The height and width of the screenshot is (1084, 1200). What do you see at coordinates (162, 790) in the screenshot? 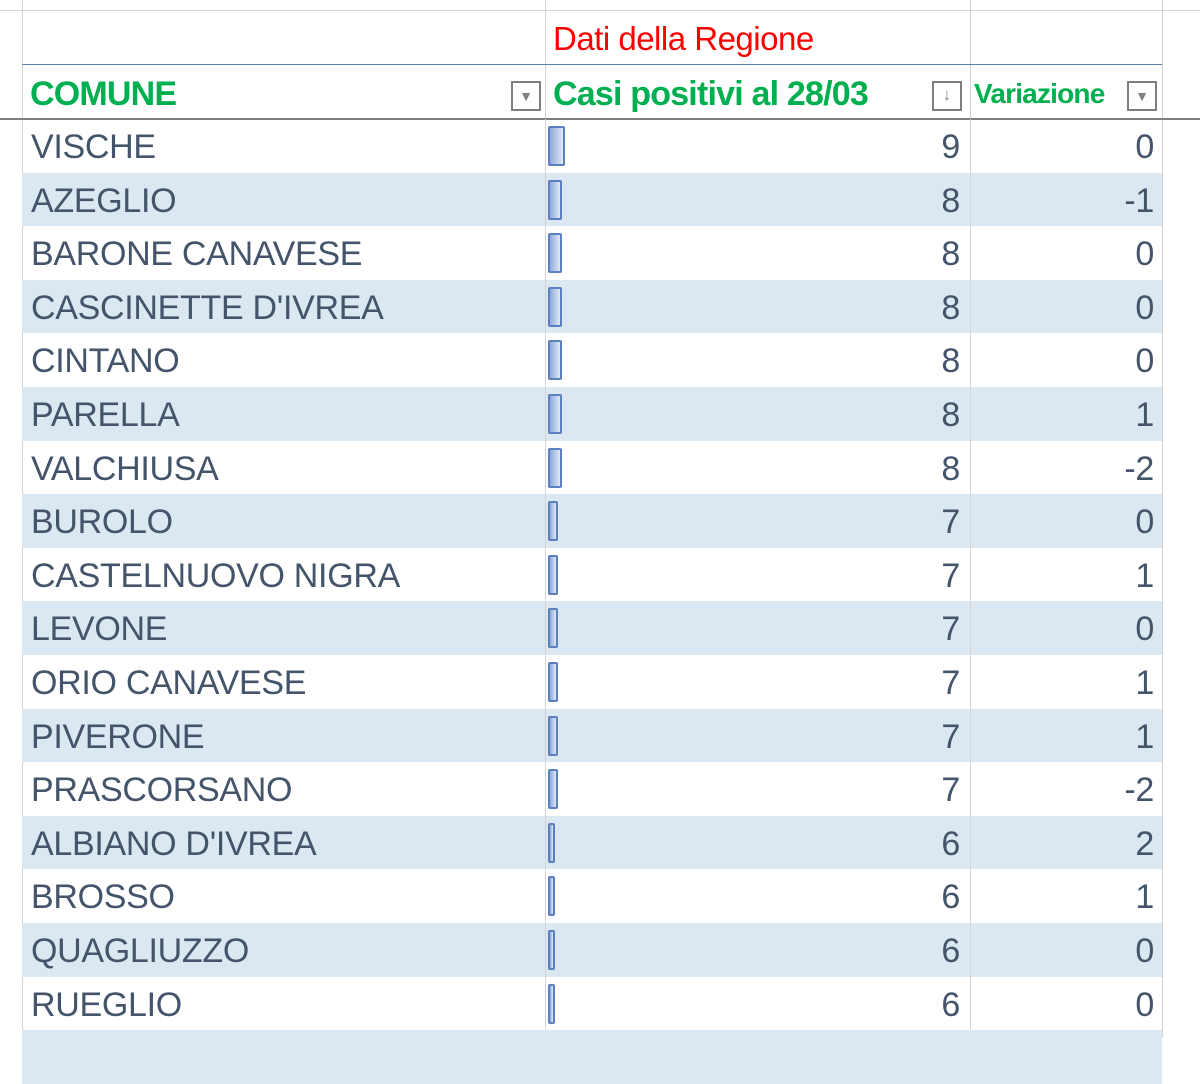
I see `comune-cell: PRASCORSANO` at bounding box center [162, 790].